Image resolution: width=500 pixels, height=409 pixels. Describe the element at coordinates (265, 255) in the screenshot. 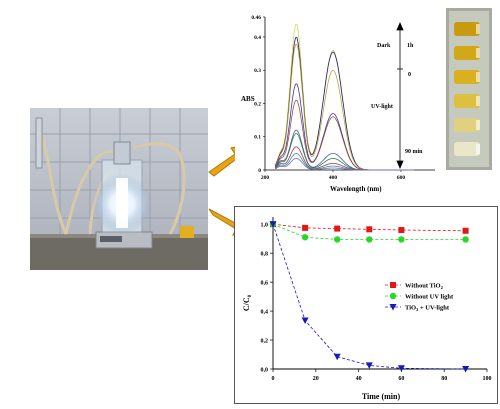

I see `y-tick-label: 0,8` at that location.